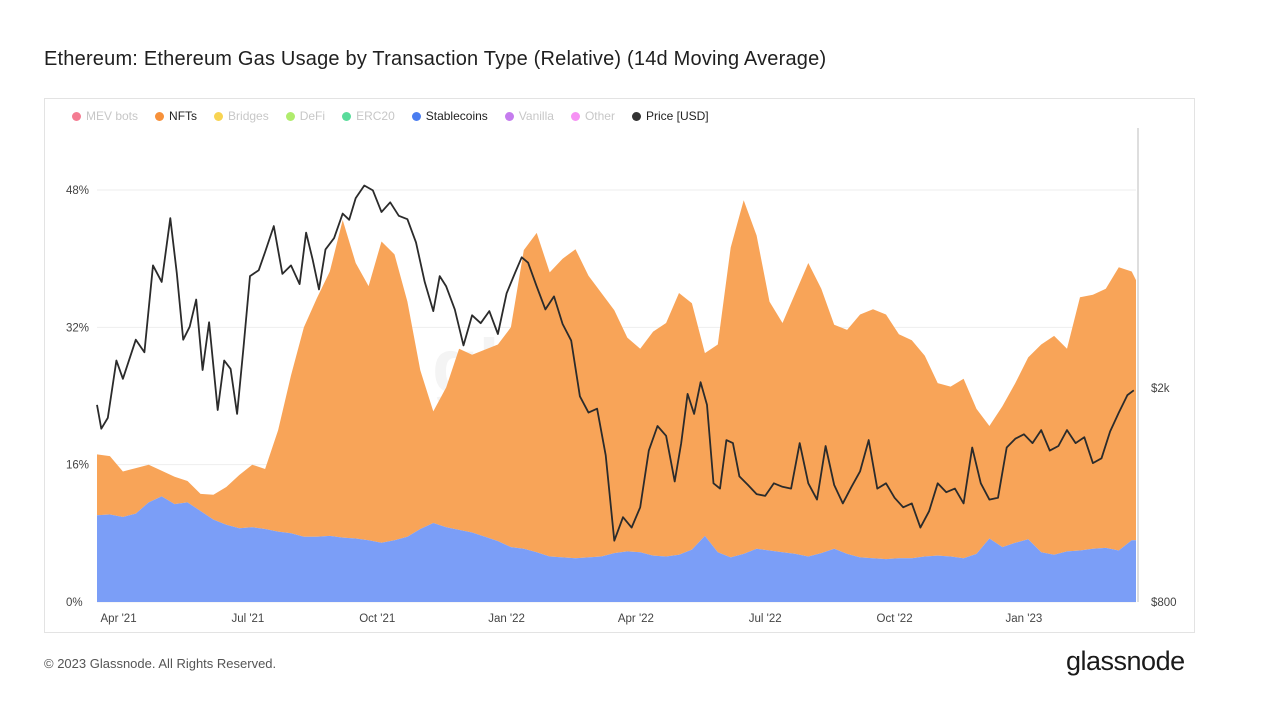 This screenshot has width=1269, height=712. I want to click on x-tick-label: Jan '22, so click(506, 619).